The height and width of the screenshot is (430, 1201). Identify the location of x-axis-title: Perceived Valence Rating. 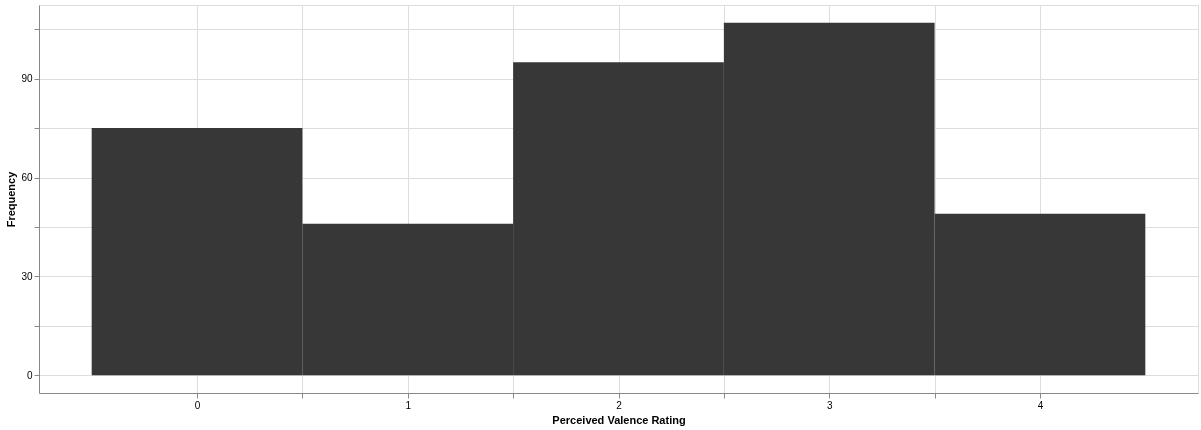
(619, 419).